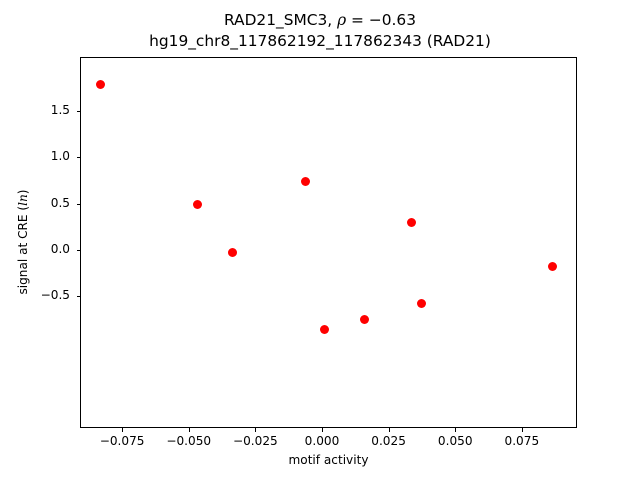  What do you see at coordinates (455, 441) in the screenshot?
I see `x-axis-tick-label: 0.050` at bounding box center [455, 441].